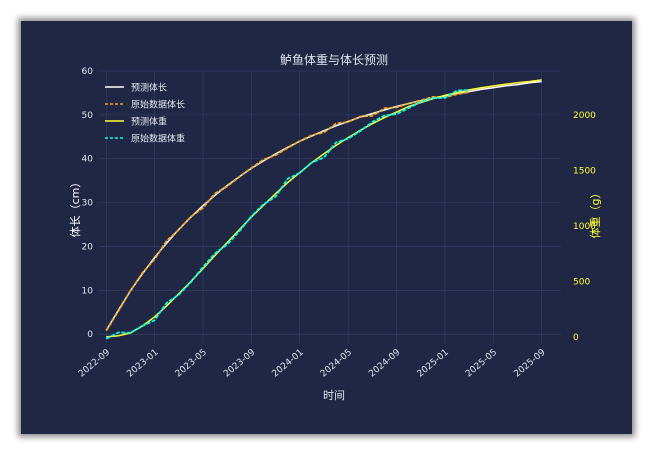 The height and width of the screenshot is (456, 653). What do you see at coordinates (142, 364) in the screenshot?
I see `x-tick-label: 2023-01` at bounding box center [142, 364].